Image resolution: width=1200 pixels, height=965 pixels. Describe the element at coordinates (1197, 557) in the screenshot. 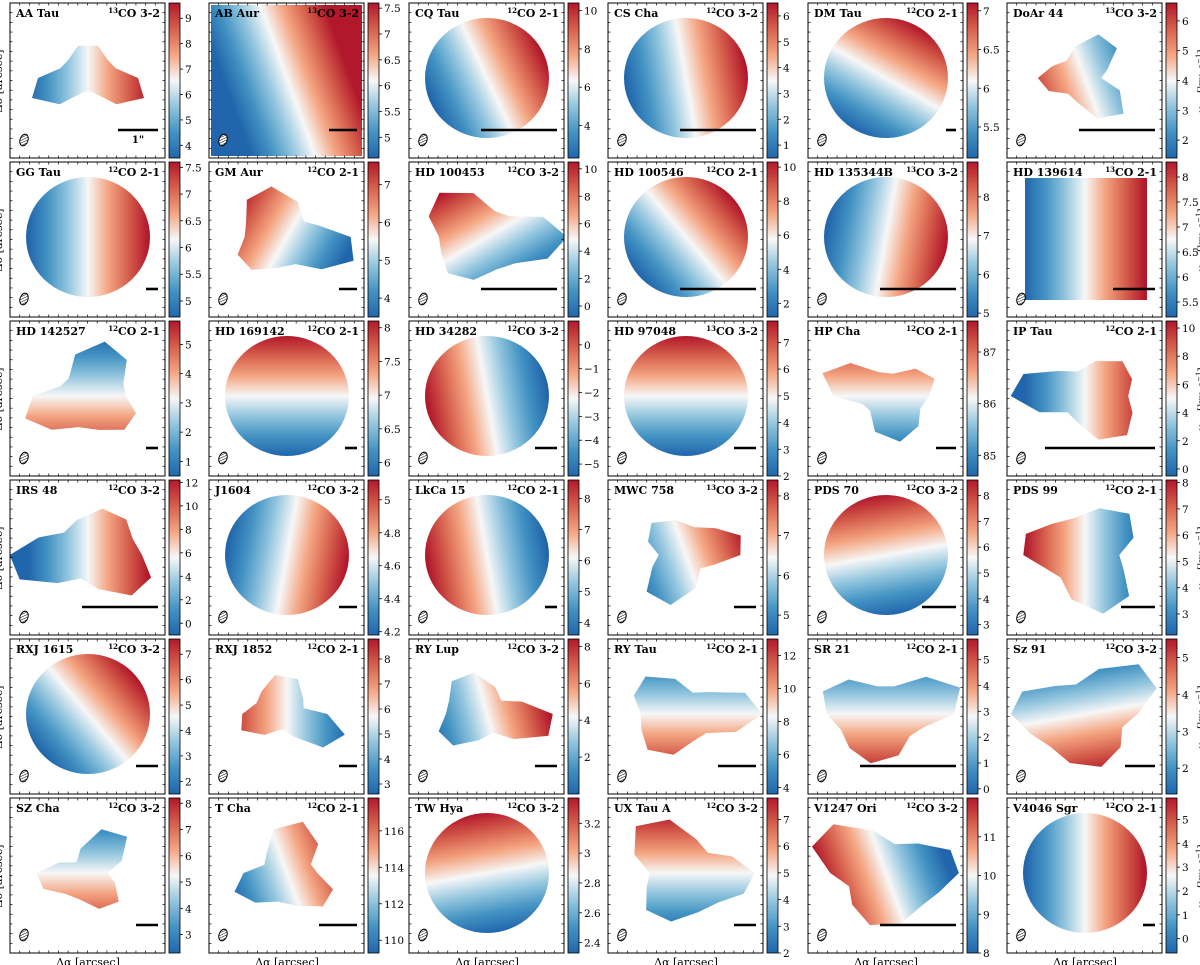

I see `colorbar-label: vrot [km s−1]` at that location.